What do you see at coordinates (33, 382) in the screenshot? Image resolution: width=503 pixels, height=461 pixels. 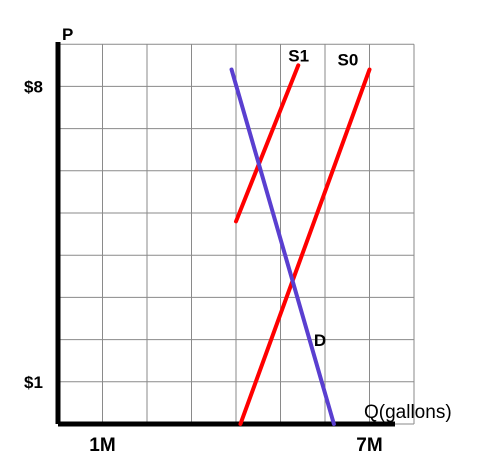 I see `y-tick-label: $1` at bounding box center [33, 382].